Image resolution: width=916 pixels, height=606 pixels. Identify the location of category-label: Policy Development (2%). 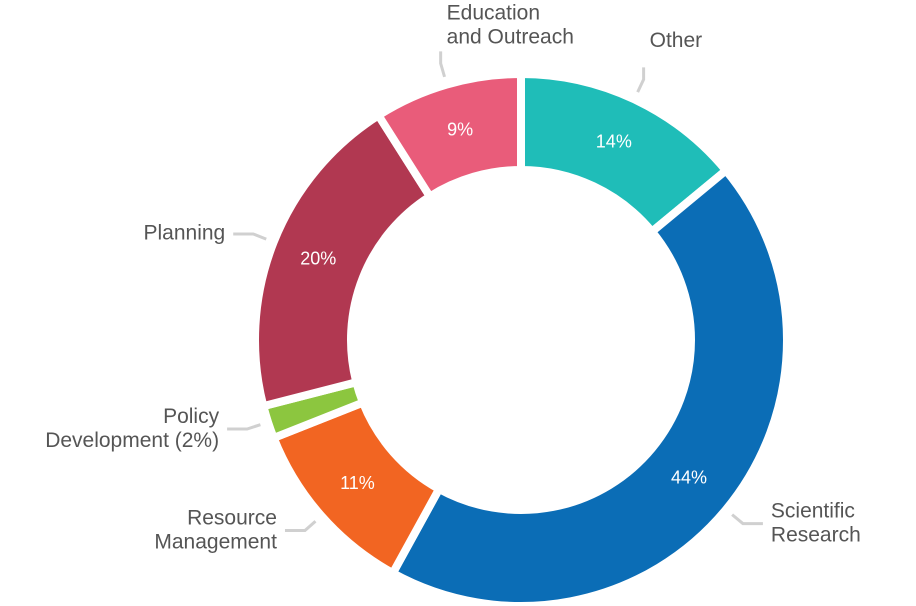
(132, 428).